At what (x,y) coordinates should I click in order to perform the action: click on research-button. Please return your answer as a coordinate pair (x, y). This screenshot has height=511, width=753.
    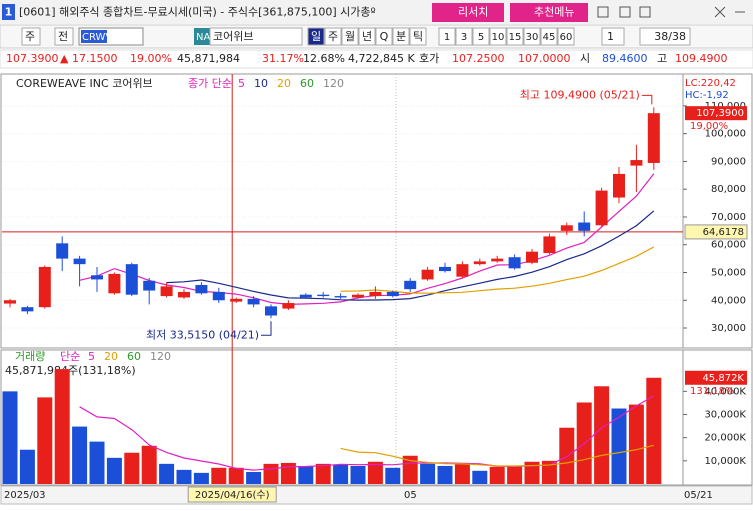
    Looking at the image, I should click on (468, 12).